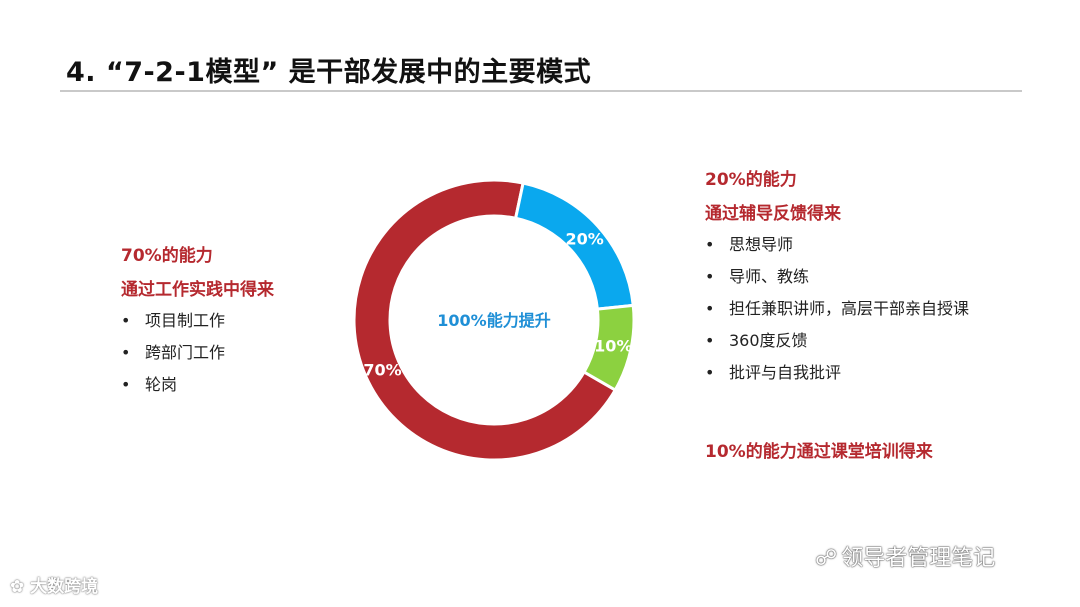 The image size is (1080, 607). Describe the element at coordinates (826, 558) in the screenshot. I see `wechat-icon: ☍` at that location.